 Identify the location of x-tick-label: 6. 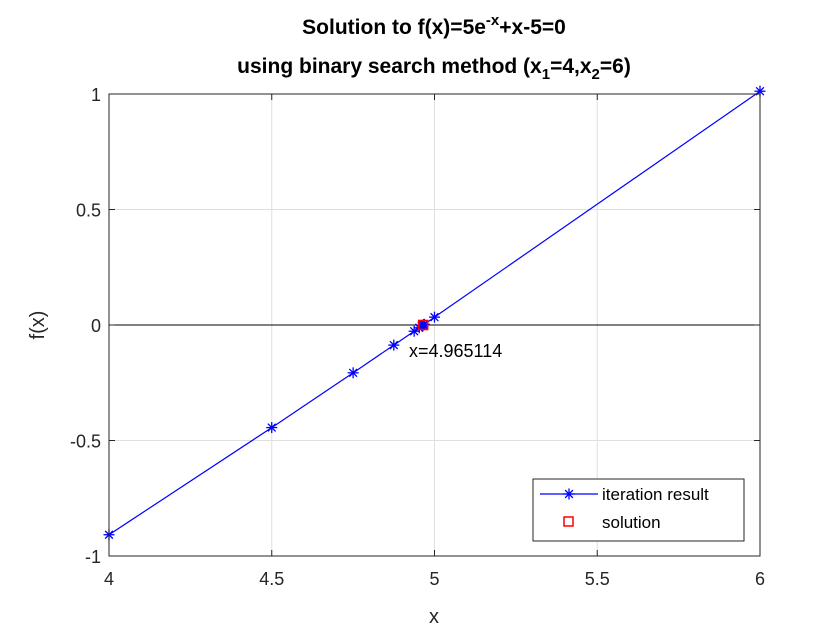
(760, 579).